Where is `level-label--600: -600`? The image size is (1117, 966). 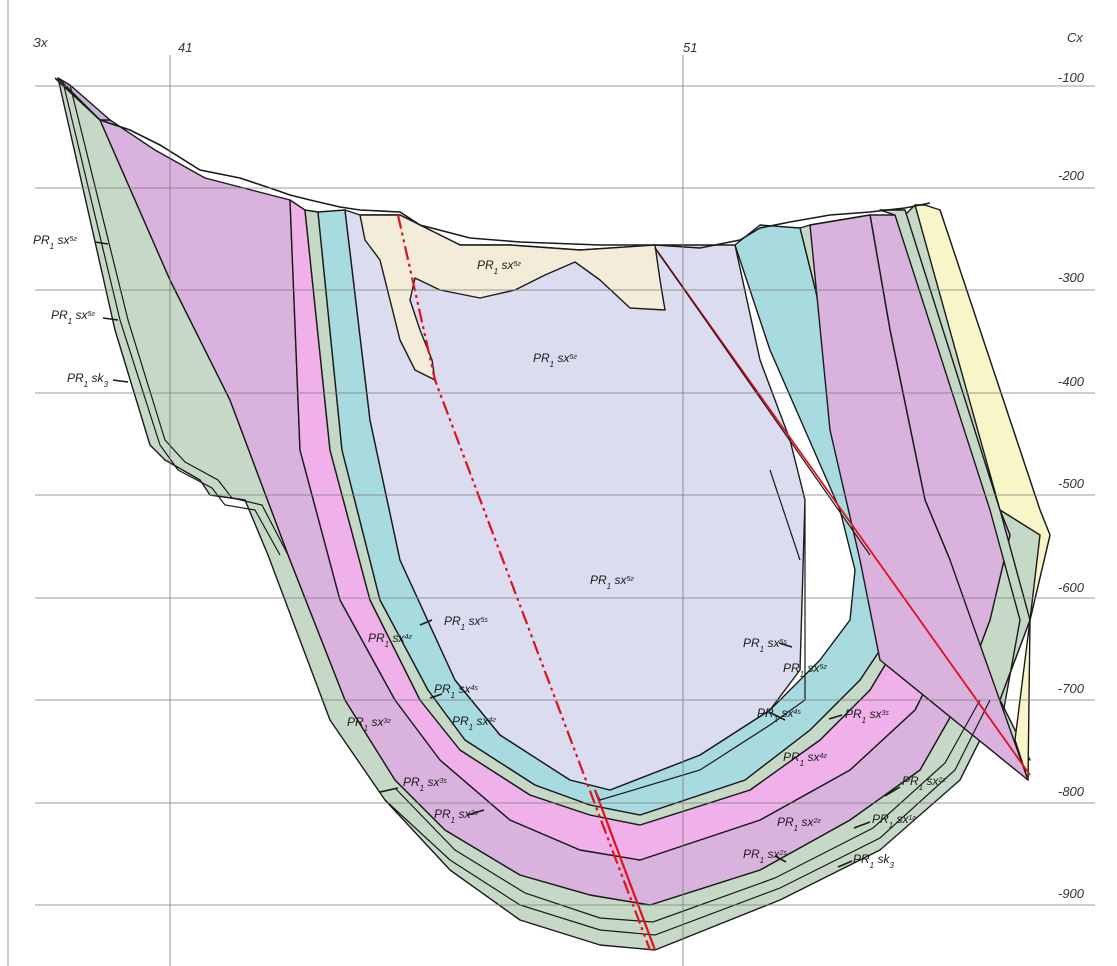
level-label--600: -600 is located at coordinates (1071, 587).